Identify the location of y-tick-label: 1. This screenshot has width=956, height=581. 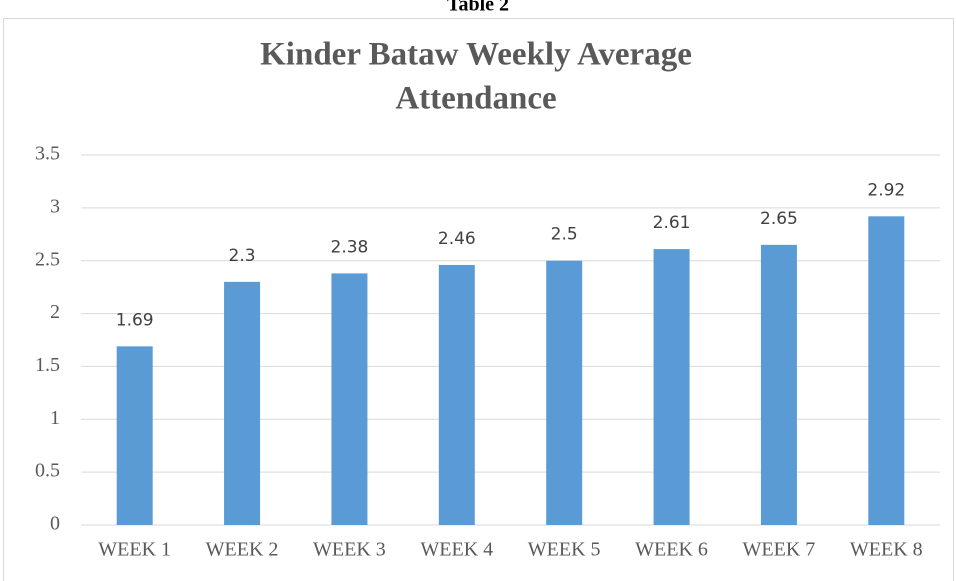
(55, 418).